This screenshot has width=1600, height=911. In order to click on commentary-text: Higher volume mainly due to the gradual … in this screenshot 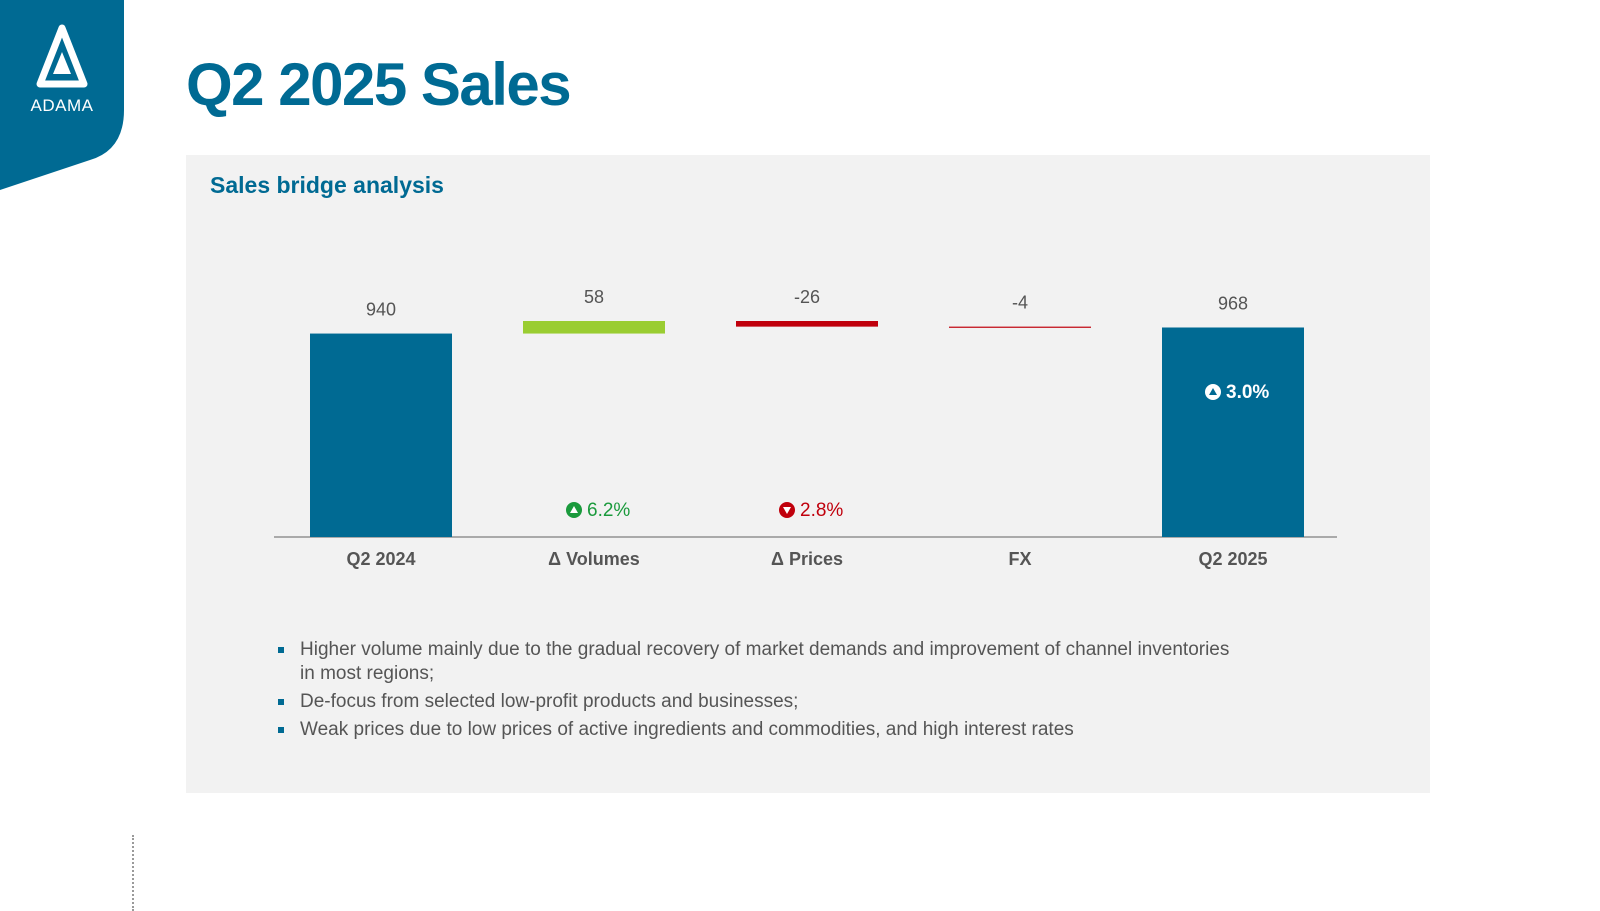, I will do `click(765, 661)`.